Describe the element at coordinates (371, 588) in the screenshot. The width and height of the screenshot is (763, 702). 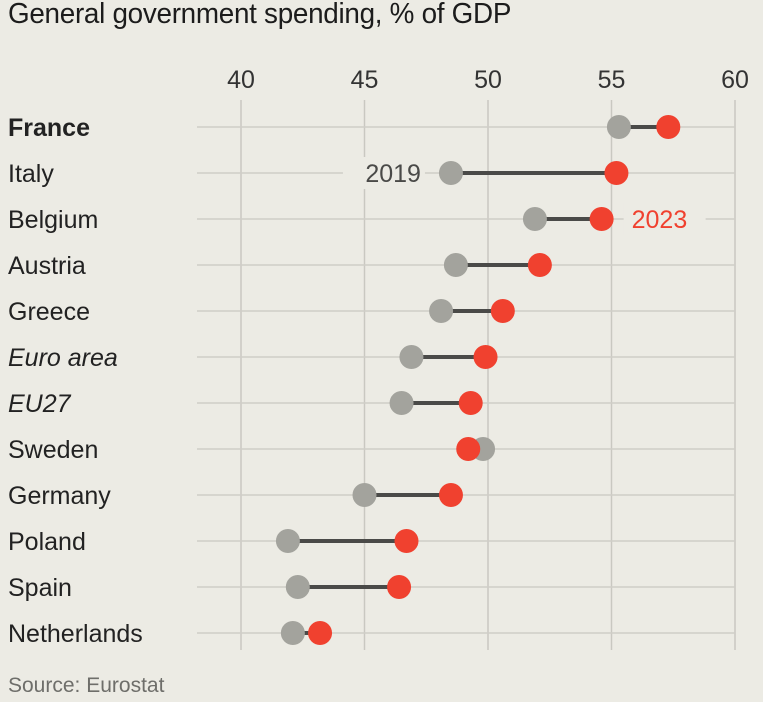
I see `row-spain: Spain` at that location.